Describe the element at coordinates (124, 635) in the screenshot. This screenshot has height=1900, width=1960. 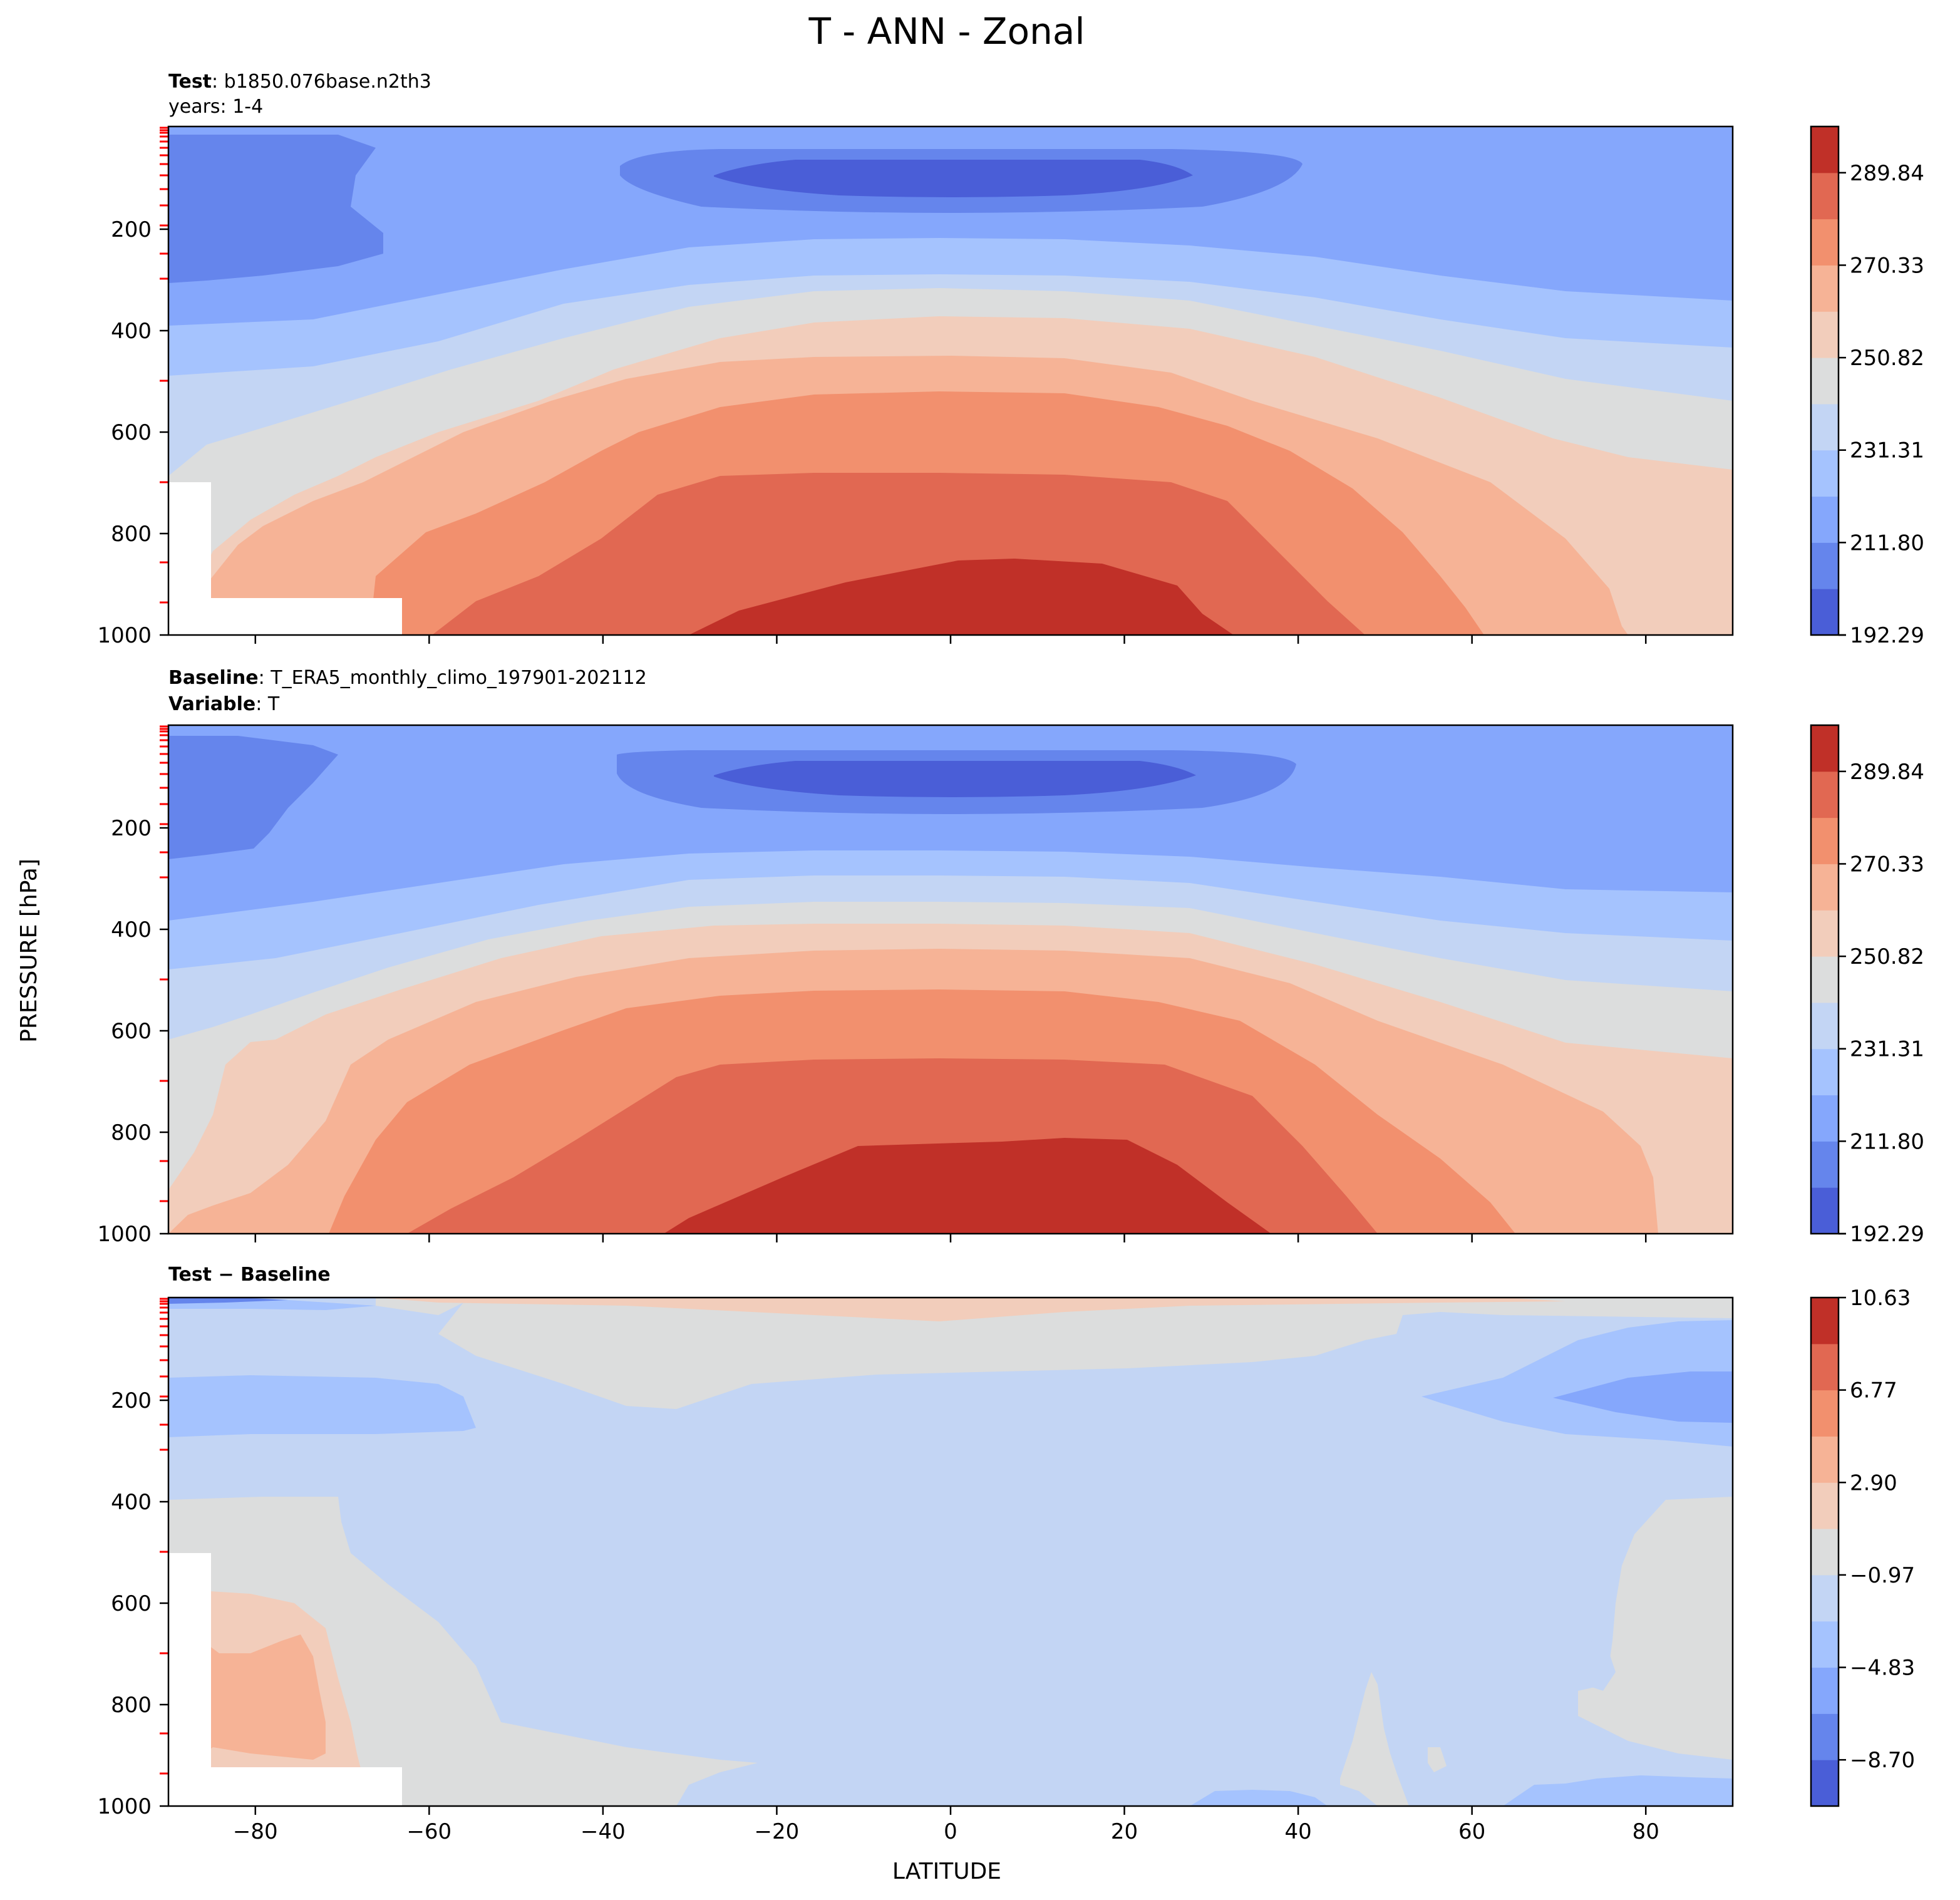
I see `test-ytick-label: 1000` at that location.